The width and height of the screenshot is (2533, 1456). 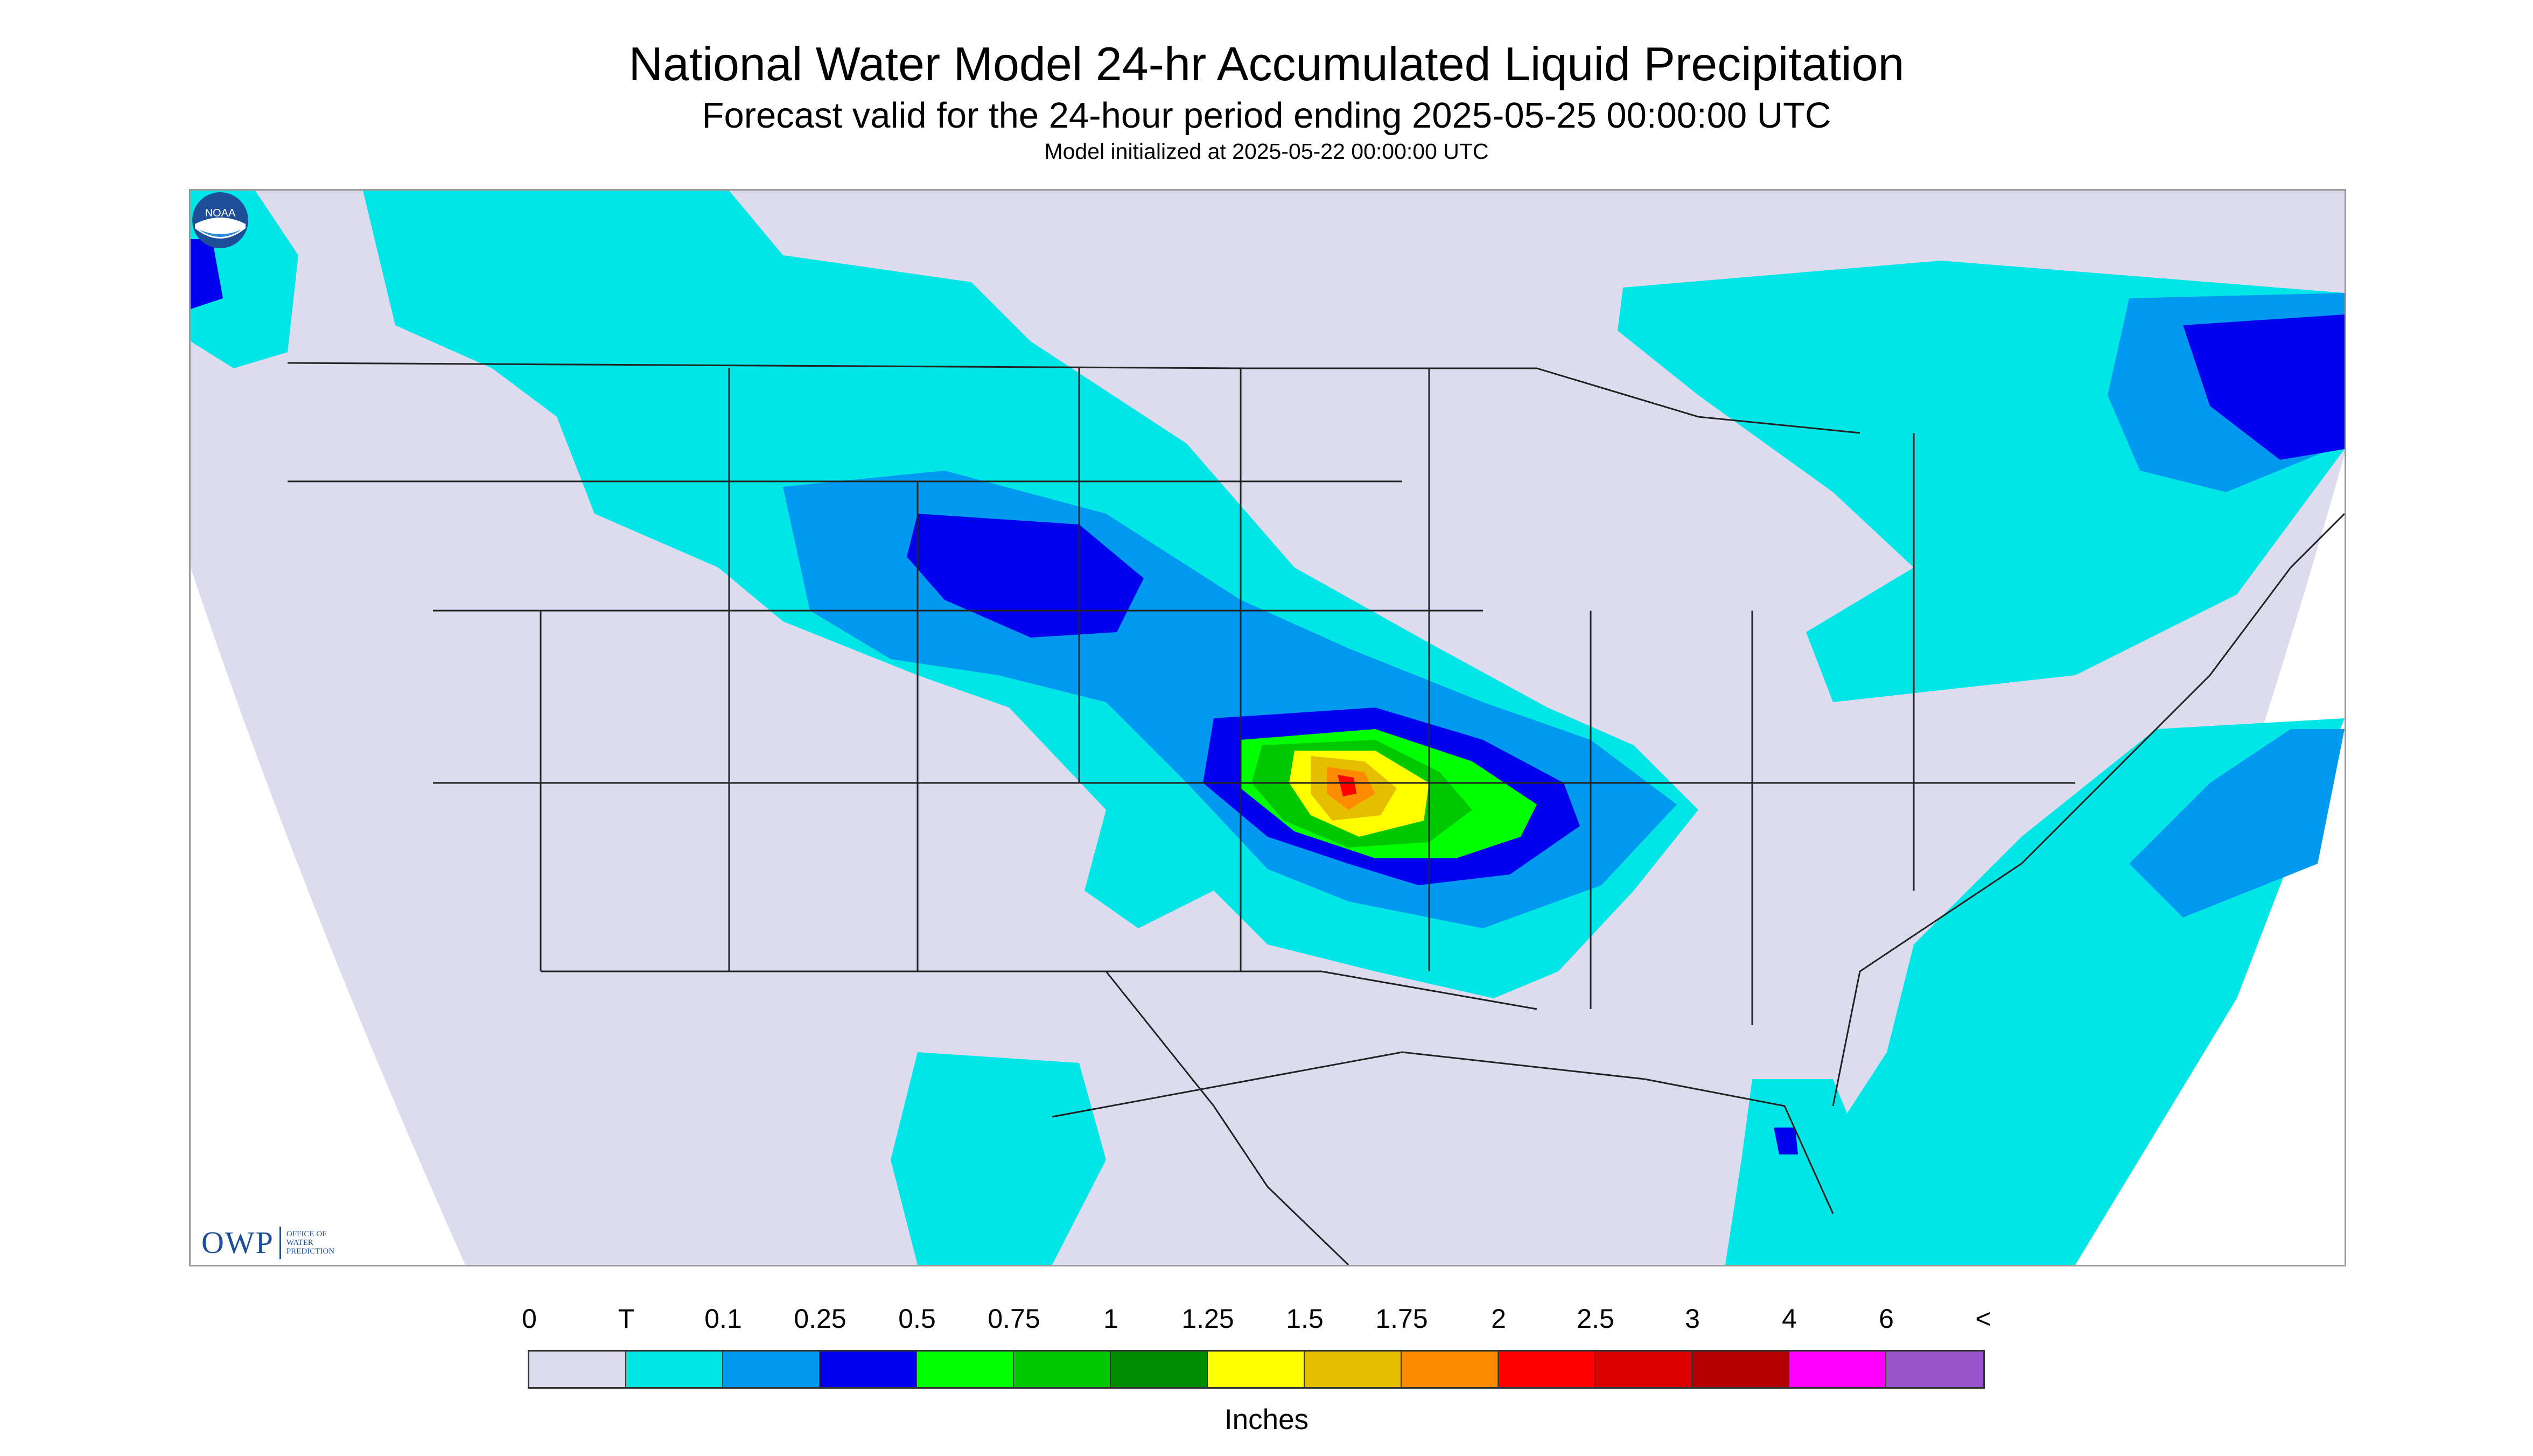 I want to click on precip-northeast-heavy, so click(x=2264, y=387).